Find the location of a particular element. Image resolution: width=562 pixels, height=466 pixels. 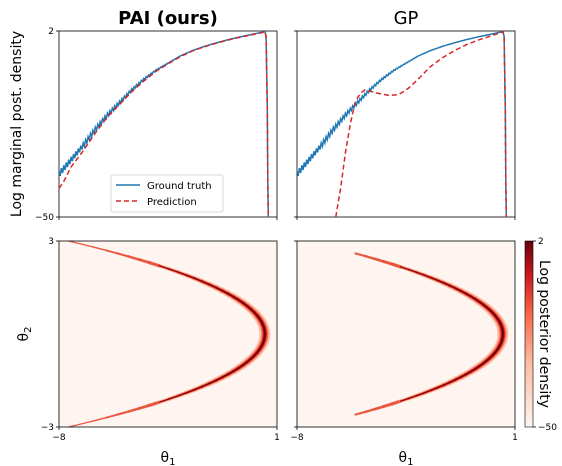

ytick-top-min: −50 is located at coordinates (44, 218).